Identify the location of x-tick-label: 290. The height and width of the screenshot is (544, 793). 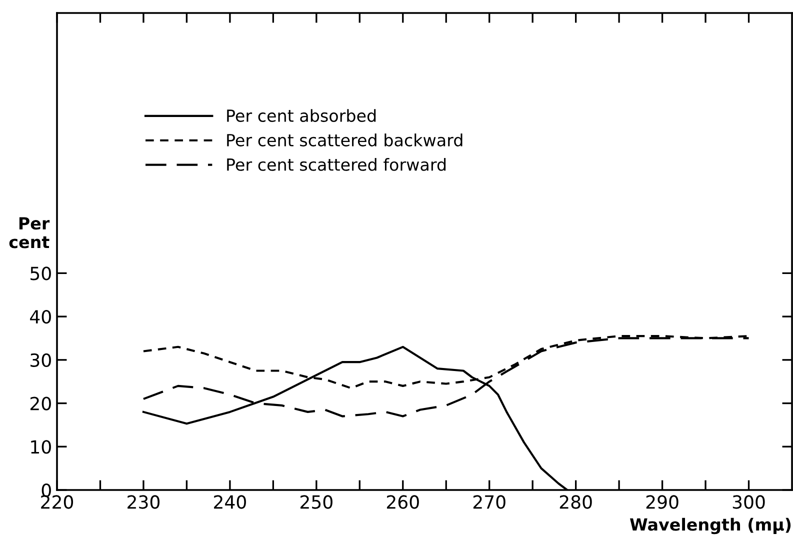
(662, 502).